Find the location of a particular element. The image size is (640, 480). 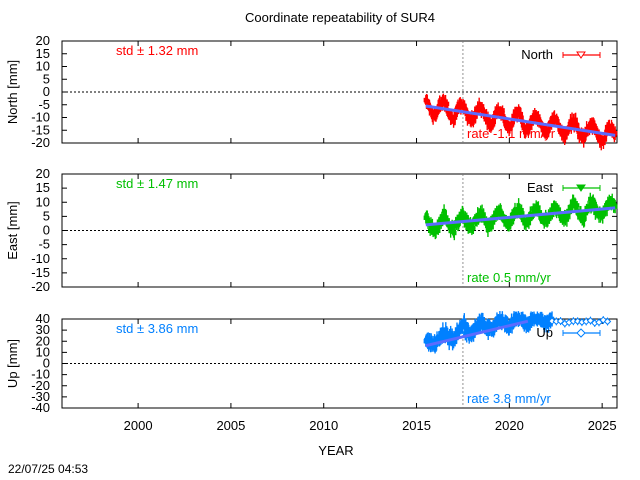

std-label: std ± 1.32 mm is located at coordinates (157, 50).